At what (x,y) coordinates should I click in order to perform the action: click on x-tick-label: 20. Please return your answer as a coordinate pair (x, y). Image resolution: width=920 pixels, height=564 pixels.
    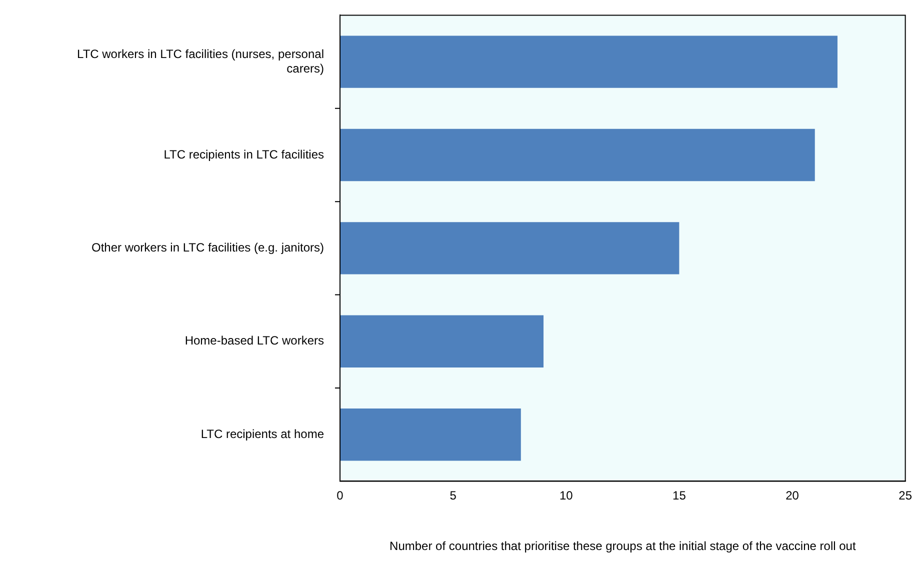
    Looking at the image, I should click on (793, 495).